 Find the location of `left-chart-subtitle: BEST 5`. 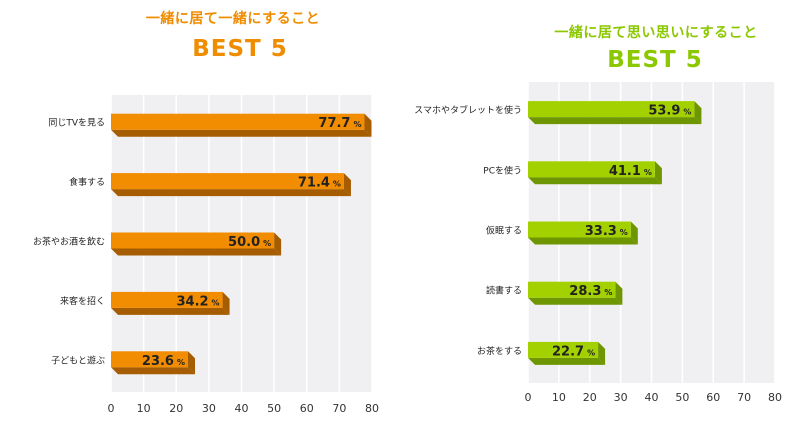

left-chart-subtitle: BEST 5 is located at coordinates (240, 49).